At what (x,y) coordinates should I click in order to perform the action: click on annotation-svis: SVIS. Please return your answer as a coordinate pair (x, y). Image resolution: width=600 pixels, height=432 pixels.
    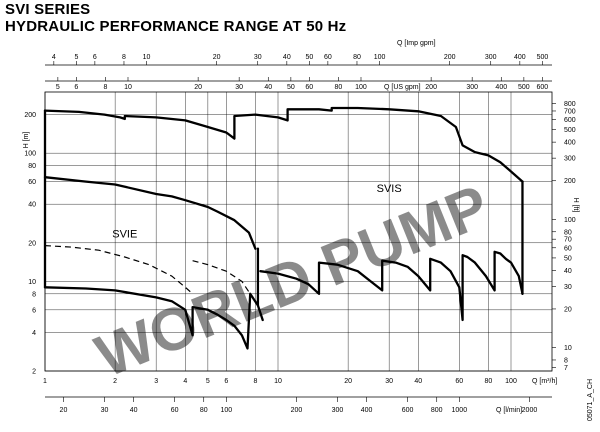
    Looking at the image, I should click on (389, 189).